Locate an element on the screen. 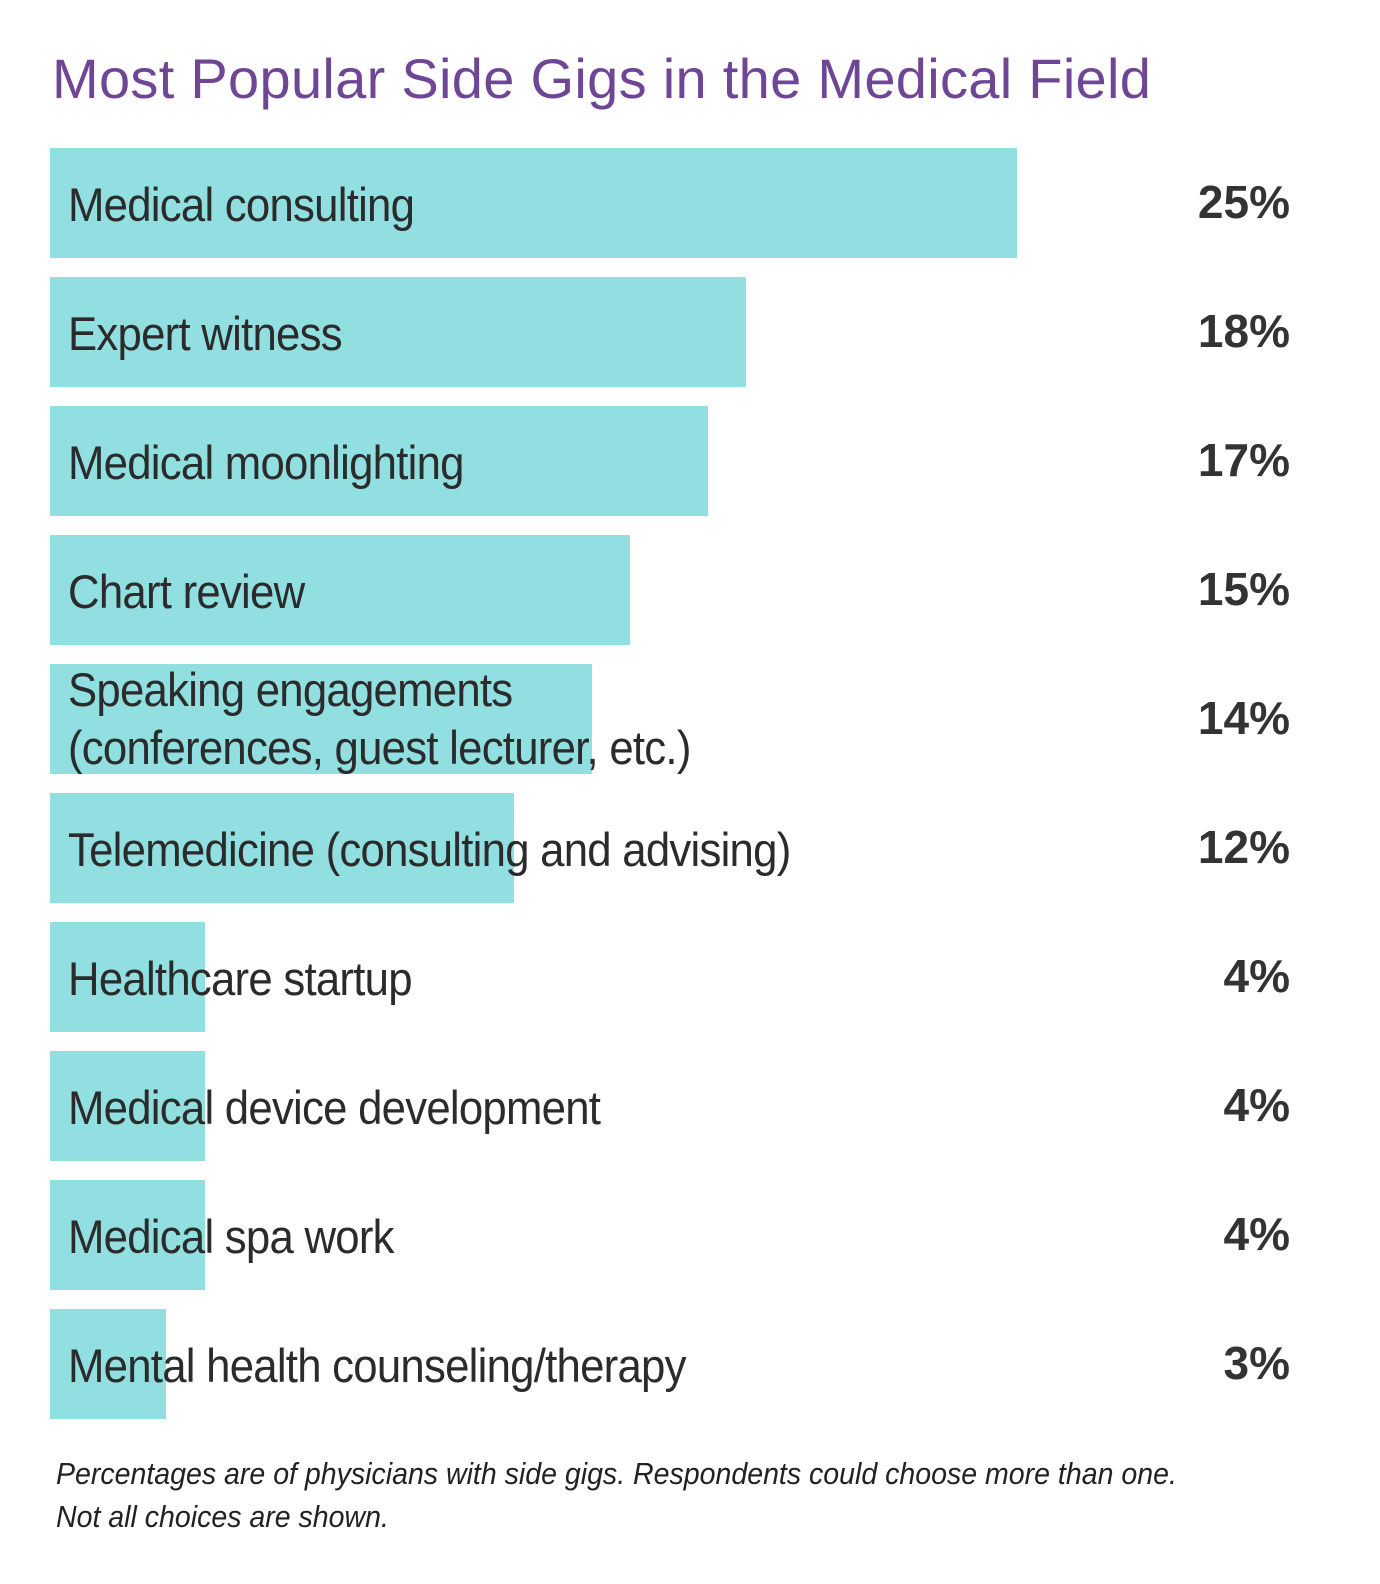  footnote-line: Not all choices are shown. is located at coordinates (222, 1516).